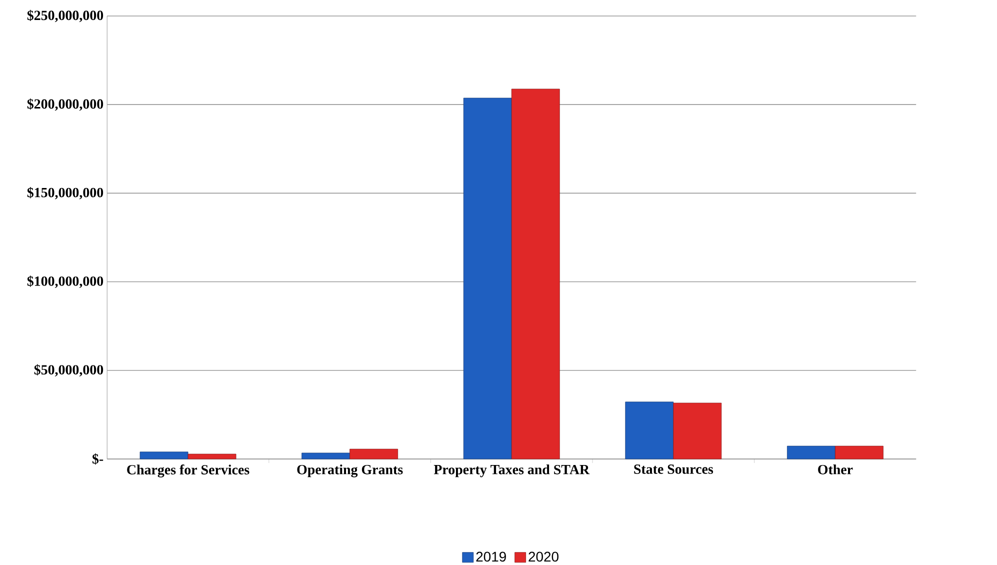  What do you see at coordinates (674, 469) in the screenshot?
I see `x-tick-label: State Sources` at bounding box center [674, 469].